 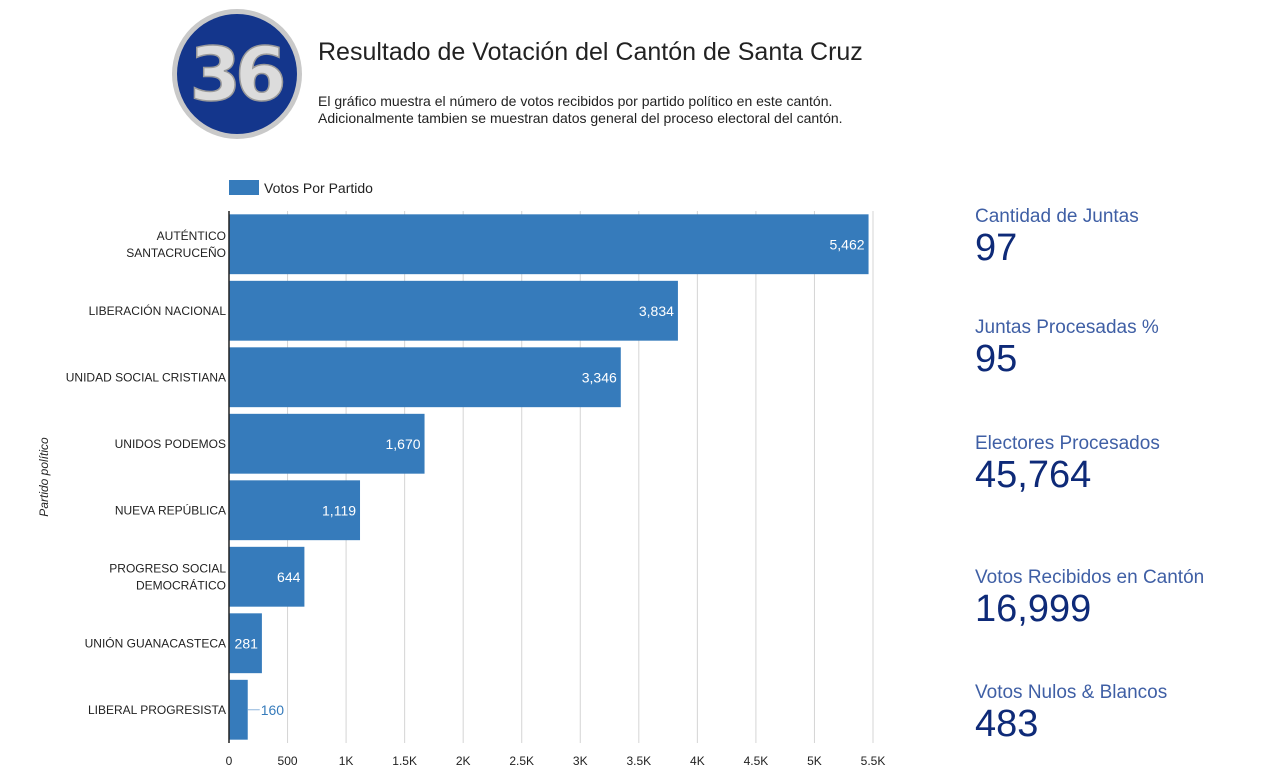 I want to click on logo-text: 36, so click(x=236, y=75).